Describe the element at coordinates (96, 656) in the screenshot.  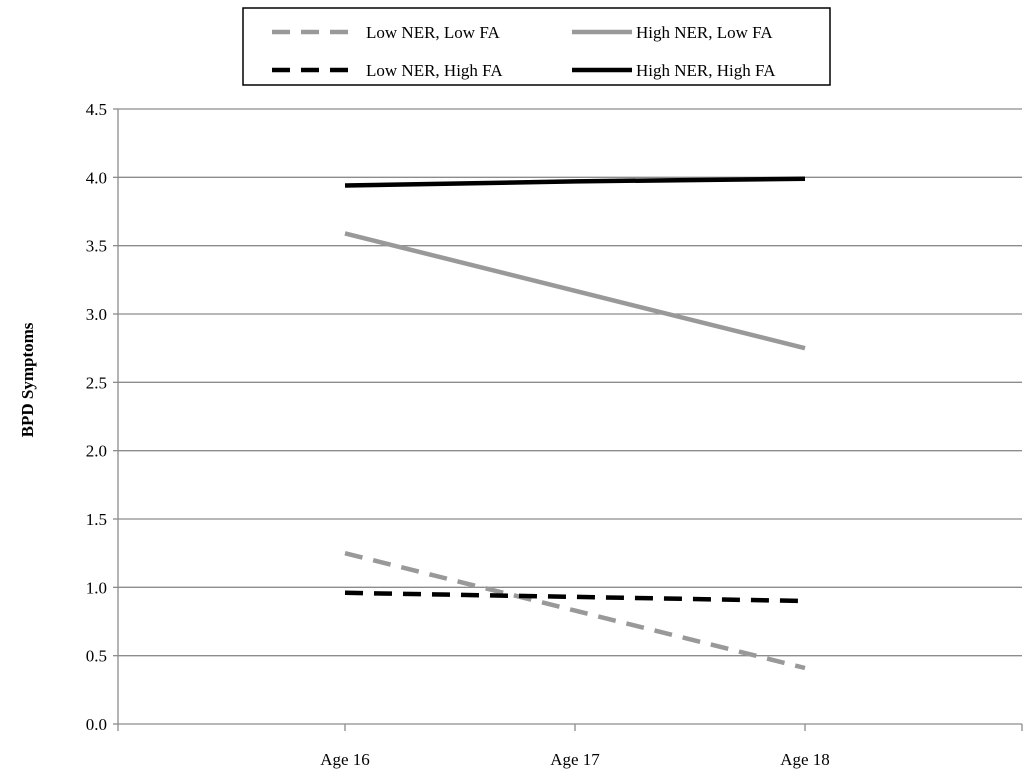
I see `y-tick-label: 0.5` at that location.